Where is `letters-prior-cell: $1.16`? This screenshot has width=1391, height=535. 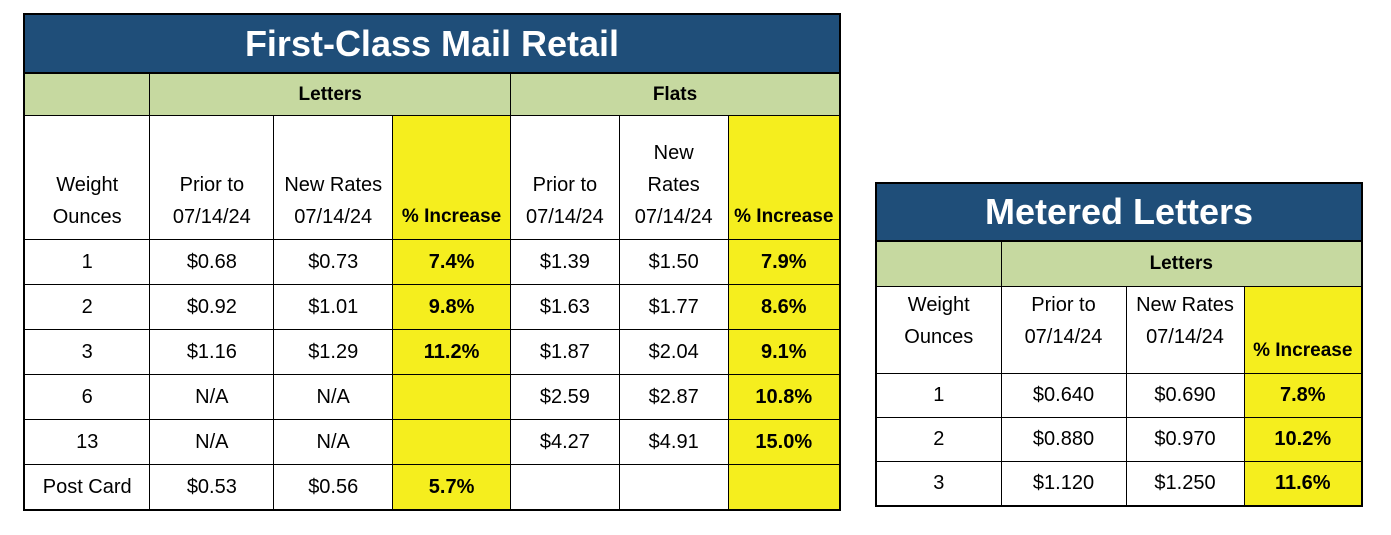 letters-prior-cell: $1.16 is located at coordinates (212, 352).